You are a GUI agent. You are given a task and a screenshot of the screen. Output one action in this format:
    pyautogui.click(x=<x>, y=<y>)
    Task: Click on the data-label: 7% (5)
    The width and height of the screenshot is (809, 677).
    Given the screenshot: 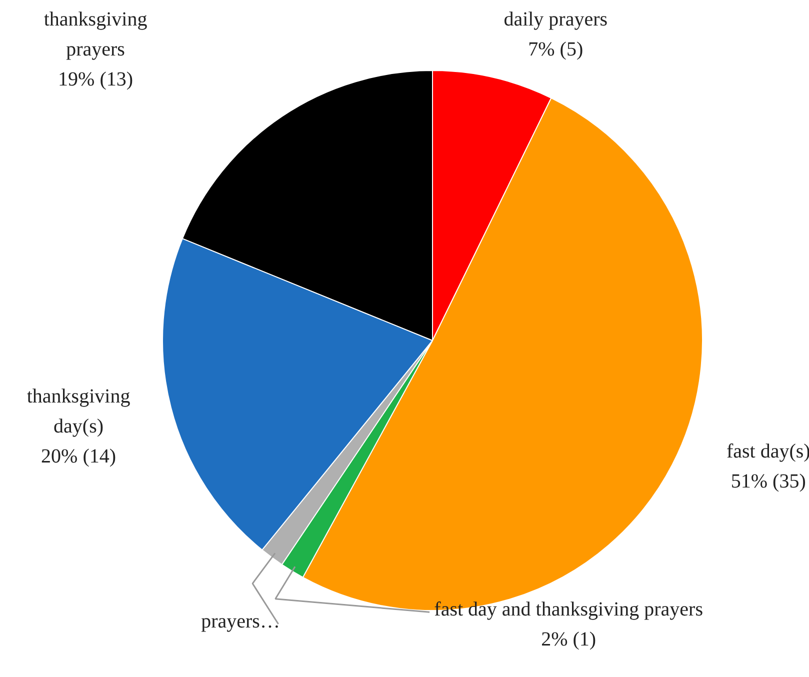 What is the action you would take?
    pyautogui.click(x=556, y=49)
    